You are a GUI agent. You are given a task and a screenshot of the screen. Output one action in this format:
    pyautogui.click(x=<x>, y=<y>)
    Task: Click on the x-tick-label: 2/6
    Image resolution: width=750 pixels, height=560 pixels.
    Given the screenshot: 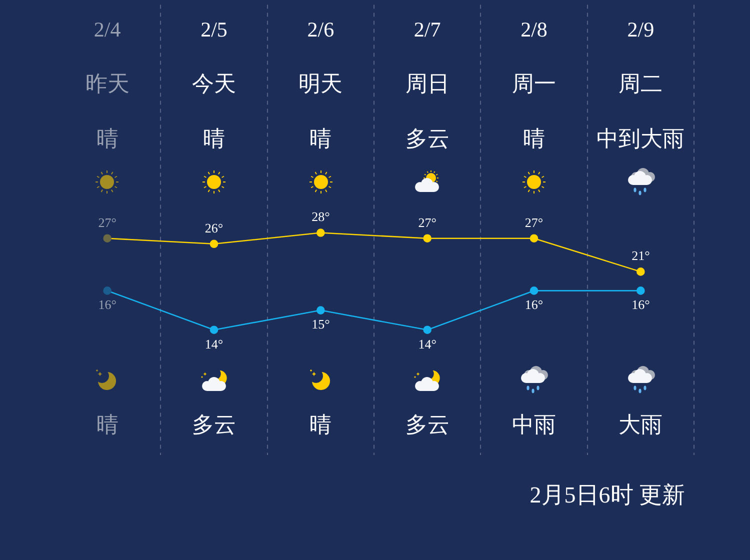 What is the action you would take?
    pyautogui.click(x=320, y=30)
    